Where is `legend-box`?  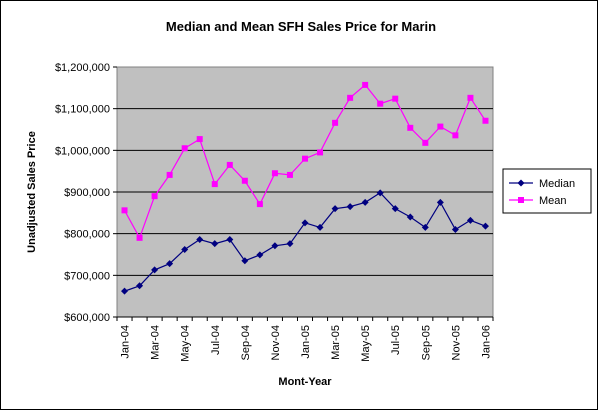
legend-box is located at coordinates (547, 191).